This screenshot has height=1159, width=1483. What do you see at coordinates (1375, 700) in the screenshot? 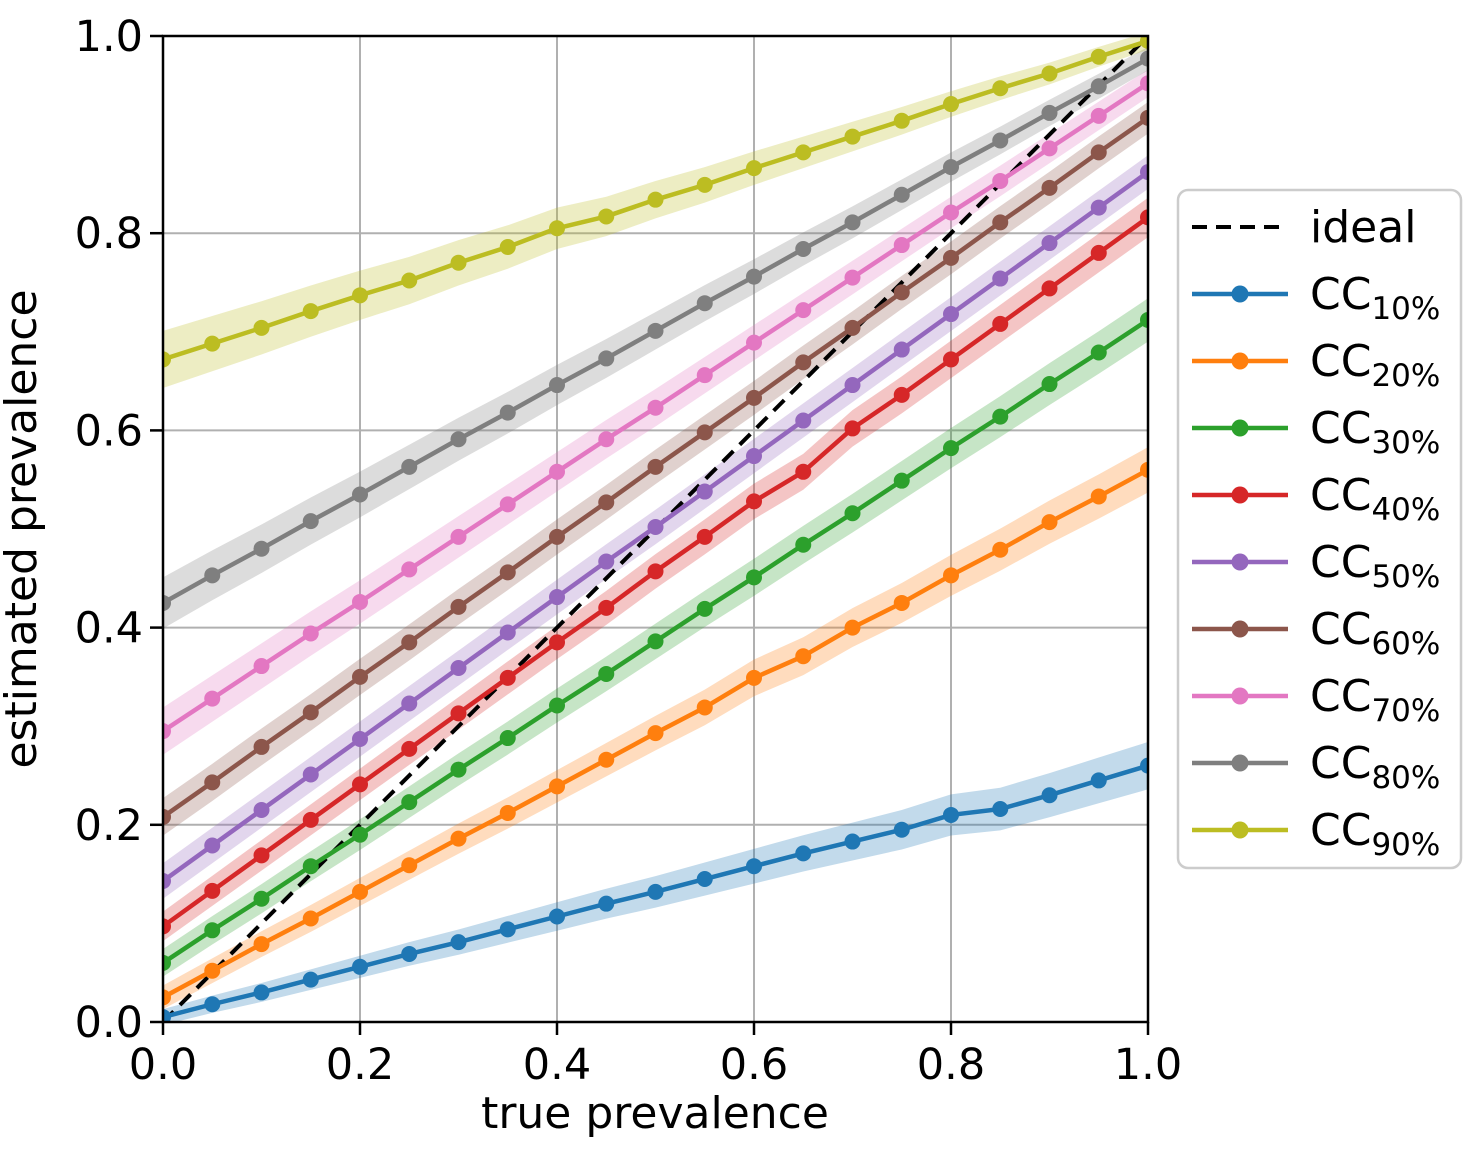
I see `legend-label-cc-70%: CC70%` at bounding box center [1375, 700].